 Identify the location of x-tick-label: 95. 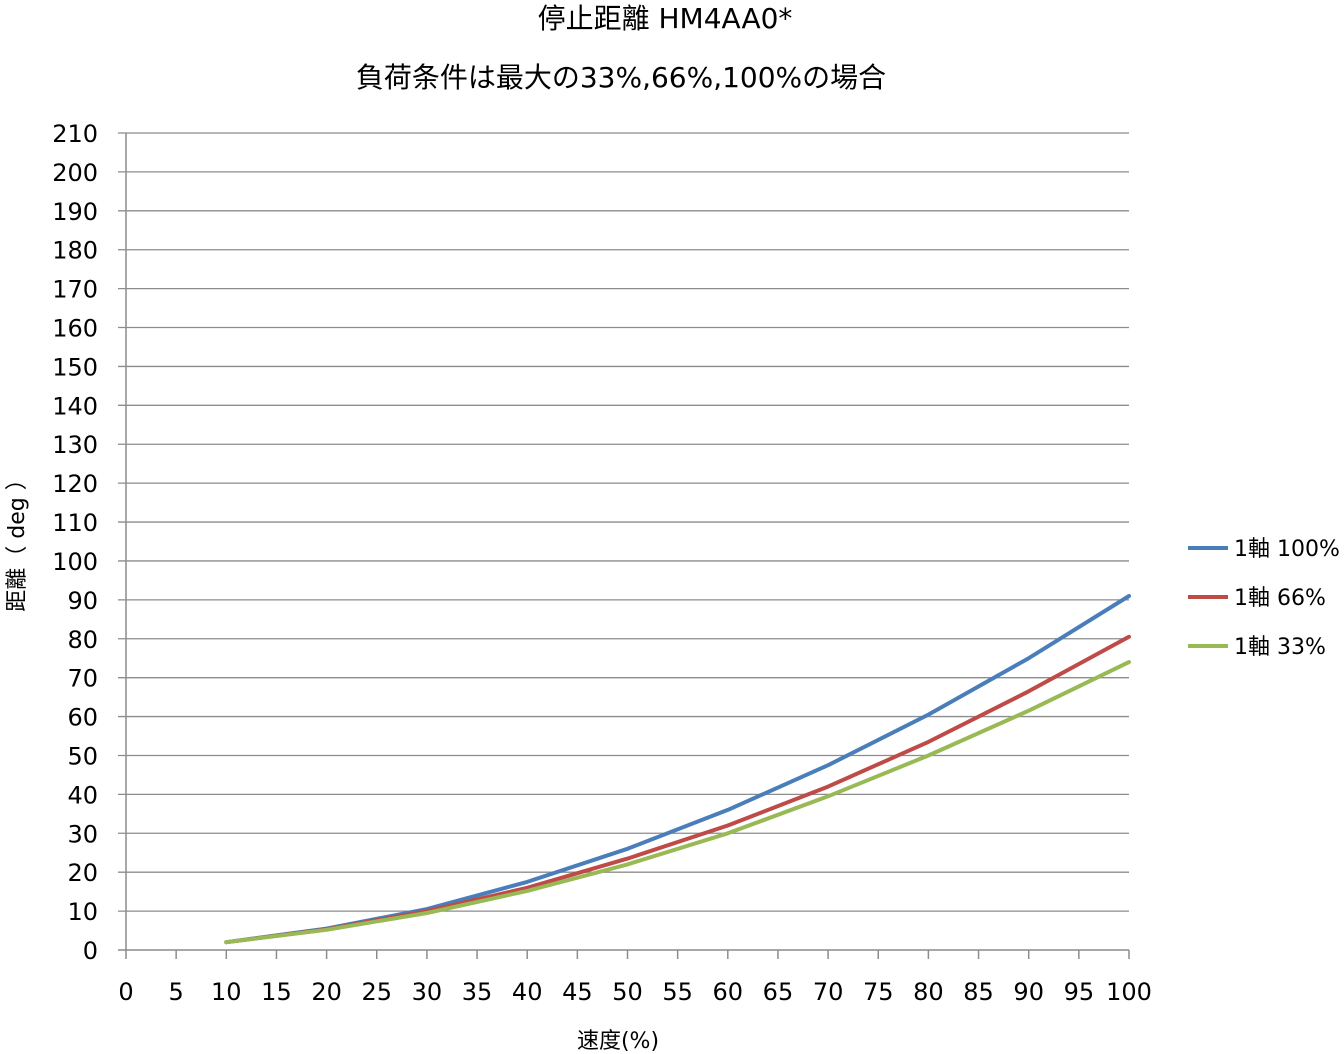
(1079, 992).